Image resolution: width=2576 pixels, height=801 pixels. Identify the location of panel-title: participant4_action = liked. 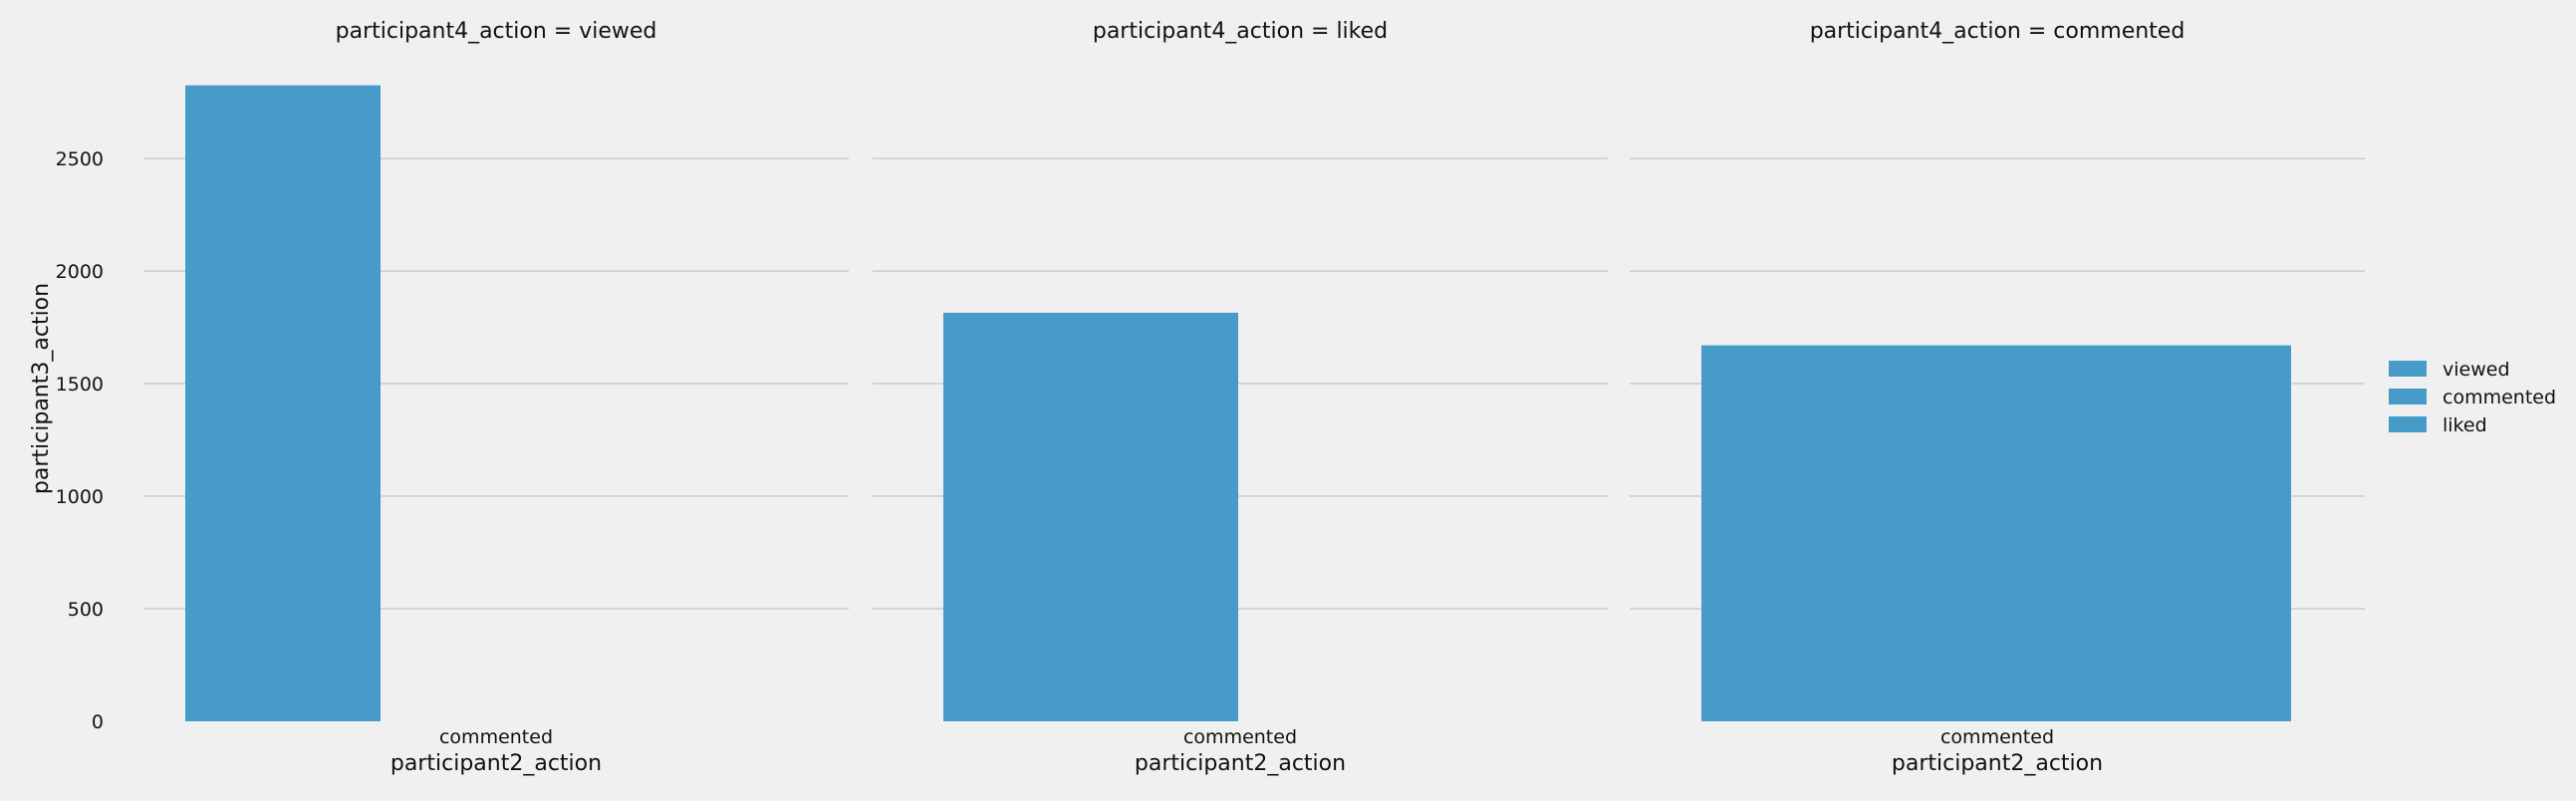
(1240, 32).